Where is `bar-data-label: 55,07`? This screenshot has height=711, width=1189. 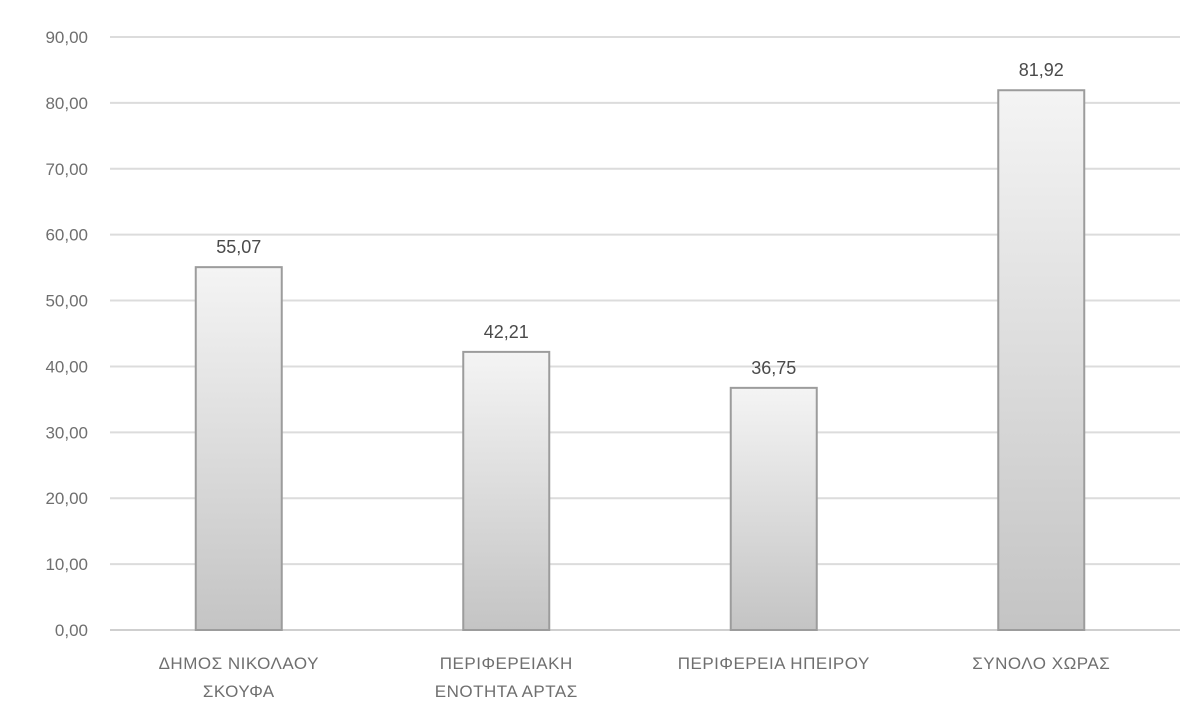 bar-data-label: 55,07 is located at coordinates (238, 247).